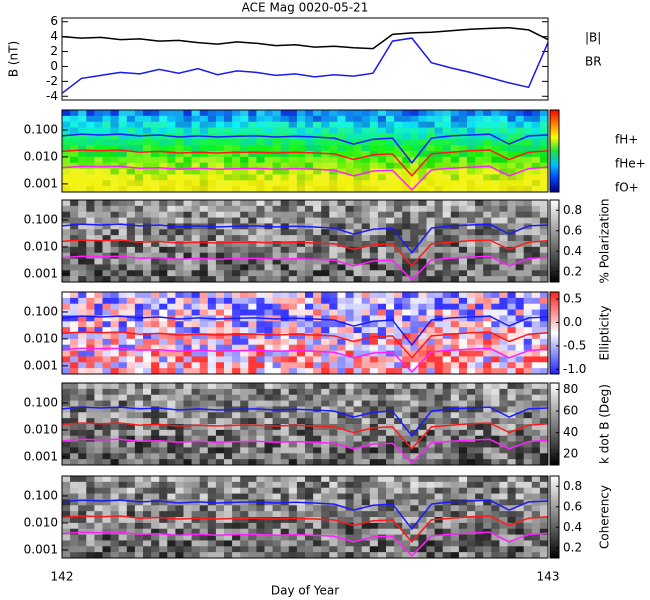 This screenshot has width=650, height=600. What do you see at coordinates (554, 424) in the screenshot?
I see `colorbar` at bounding box center [554, 424].